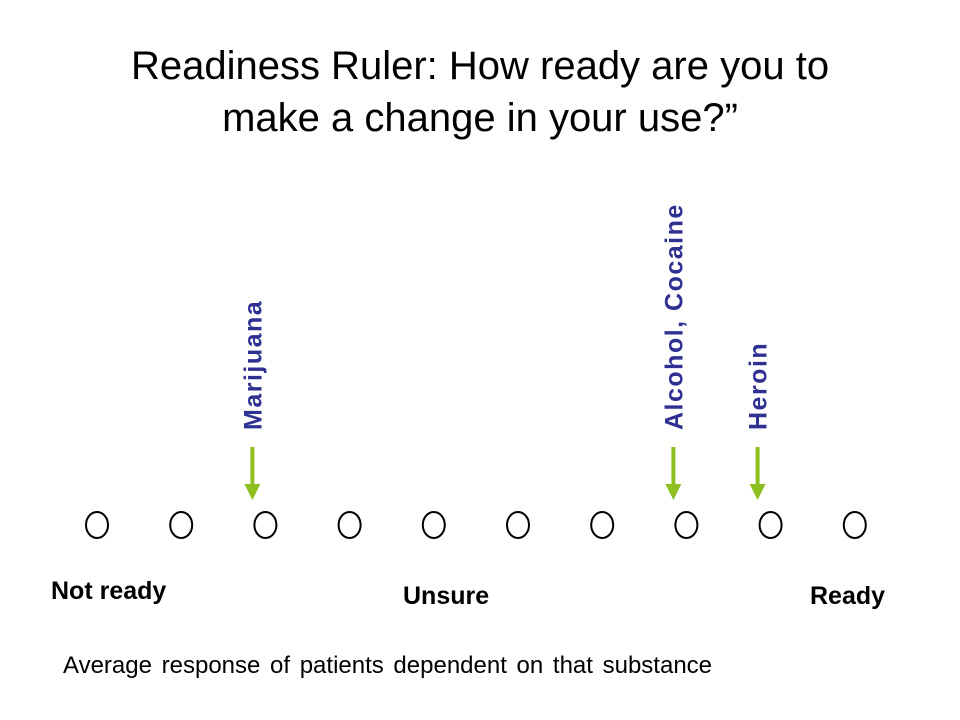 The width and height of the screenshot is (960, 720). I want to click on marker-arrow-head-heroin, so click(757, 492).